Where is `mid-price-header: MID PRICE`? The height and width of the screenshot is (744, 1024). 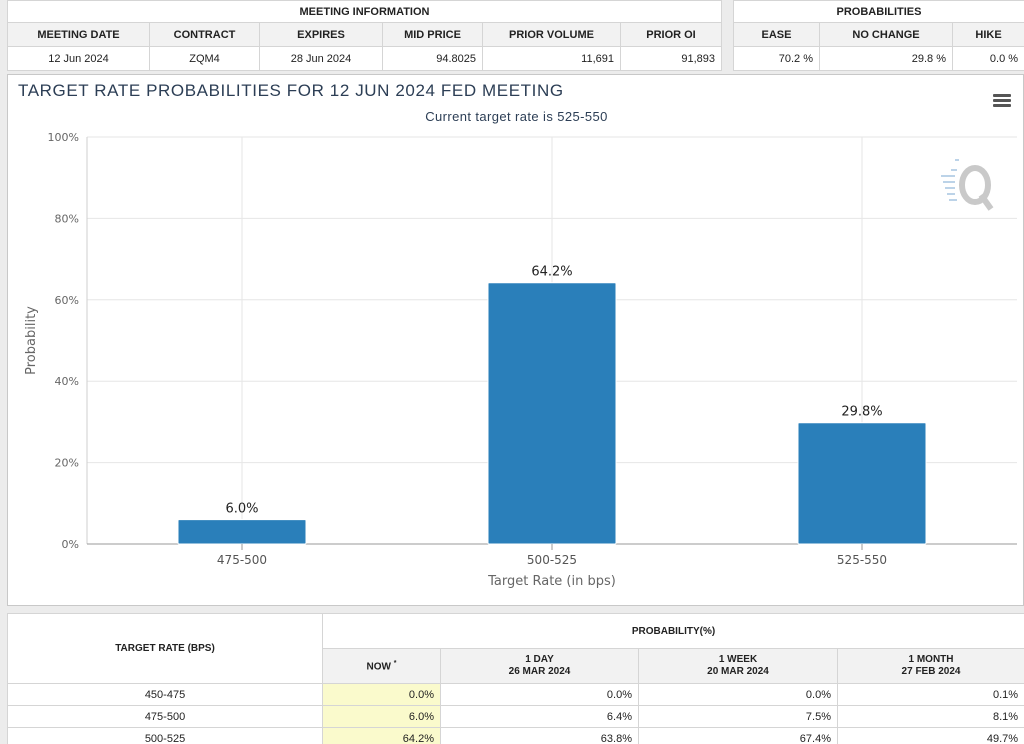
mid-price-header: MID PRICE is located at coordinates (432, 34).